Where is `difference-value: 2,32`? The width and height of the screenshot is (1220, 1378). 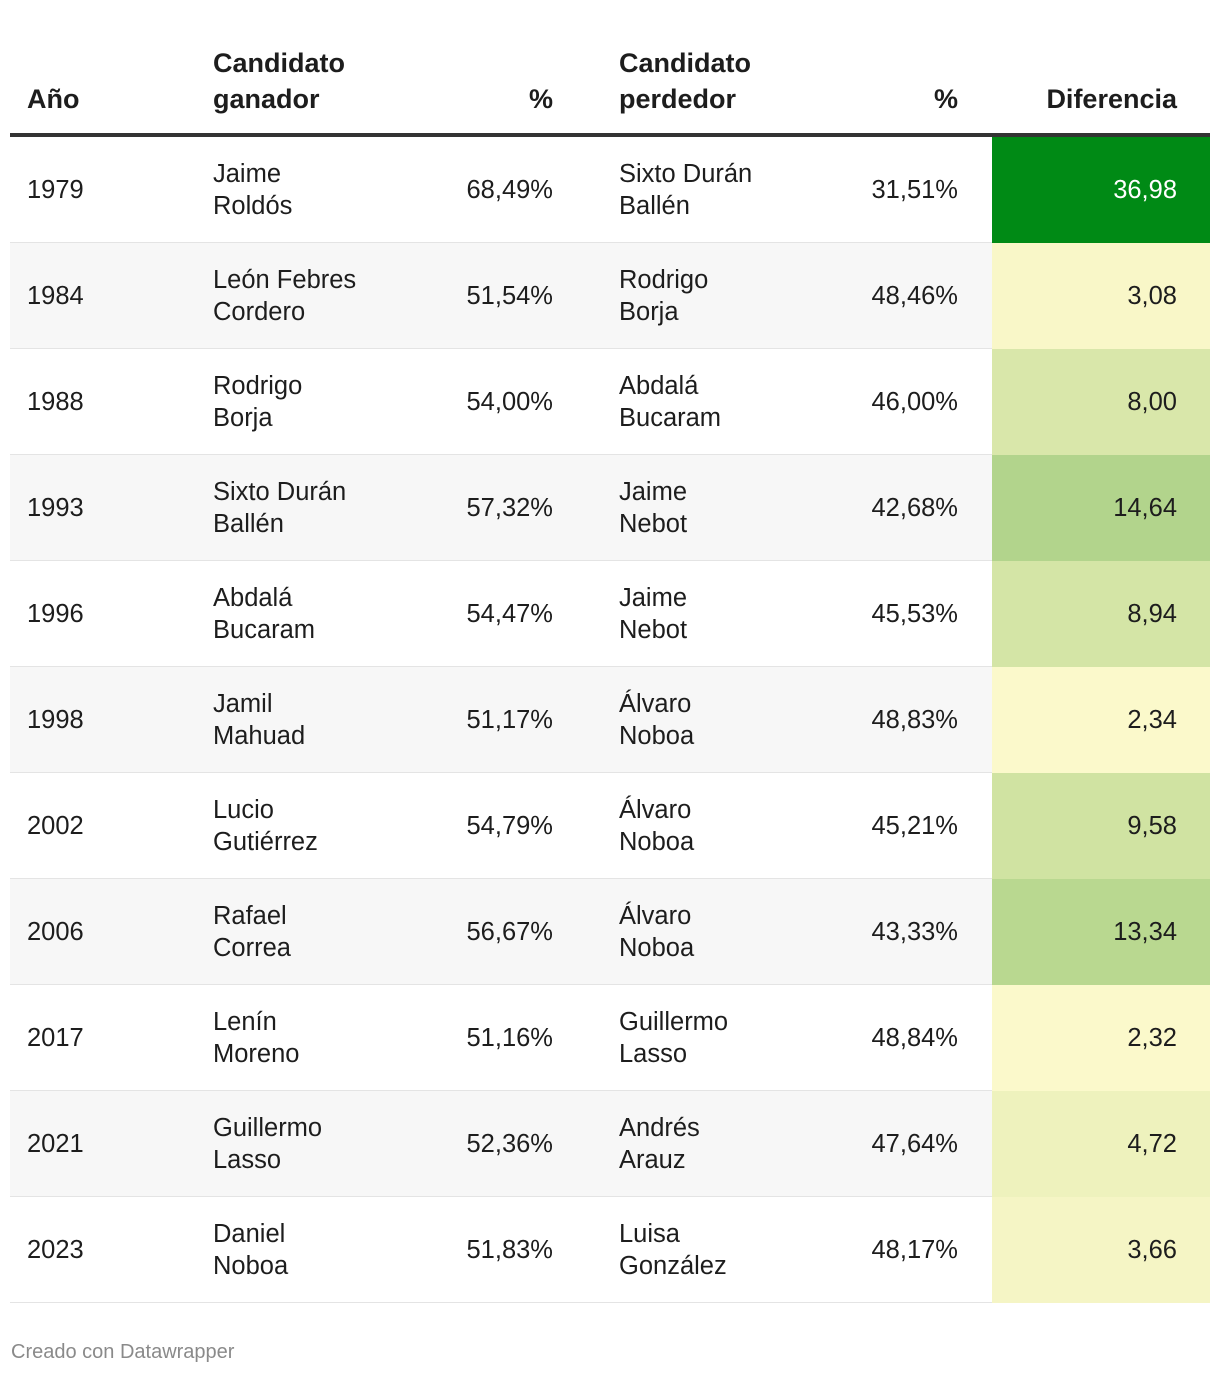 difference-value: 2,32 is located at coordinates (1152, 1038).